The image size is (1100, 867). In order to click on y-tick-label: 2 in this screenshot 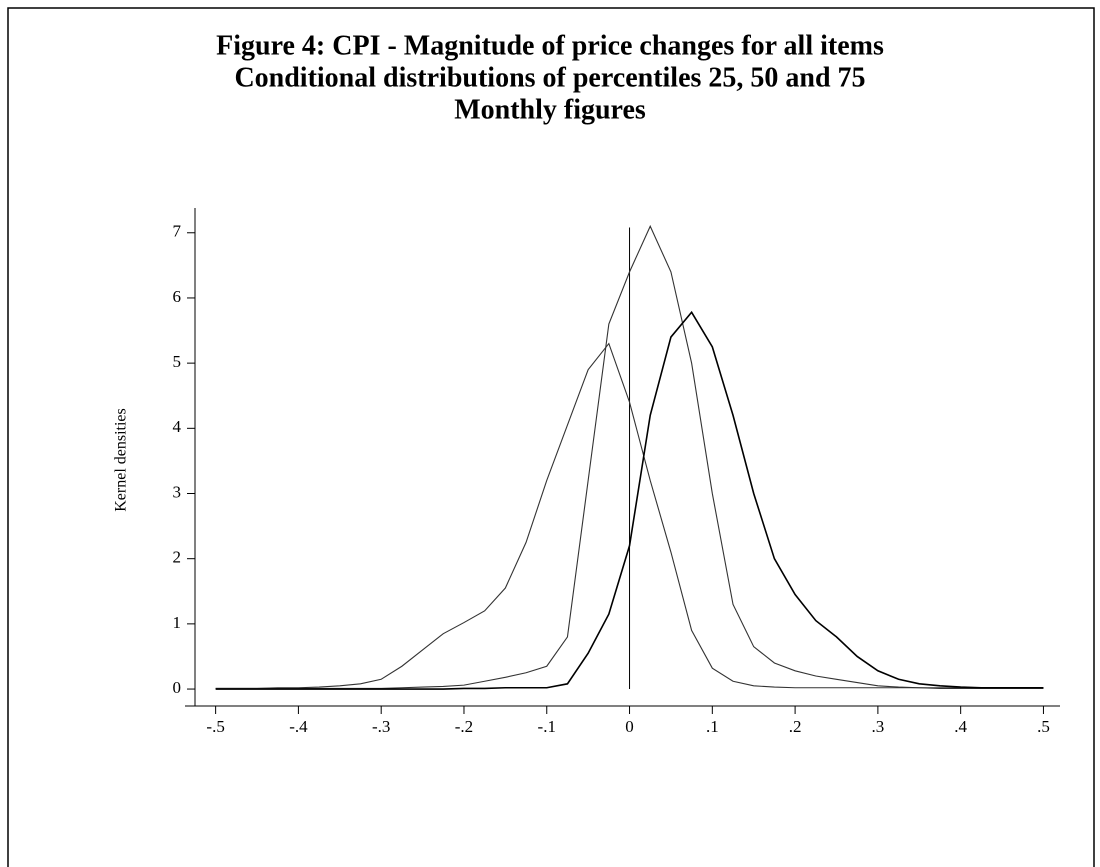, I will do `click(177, 557)`.